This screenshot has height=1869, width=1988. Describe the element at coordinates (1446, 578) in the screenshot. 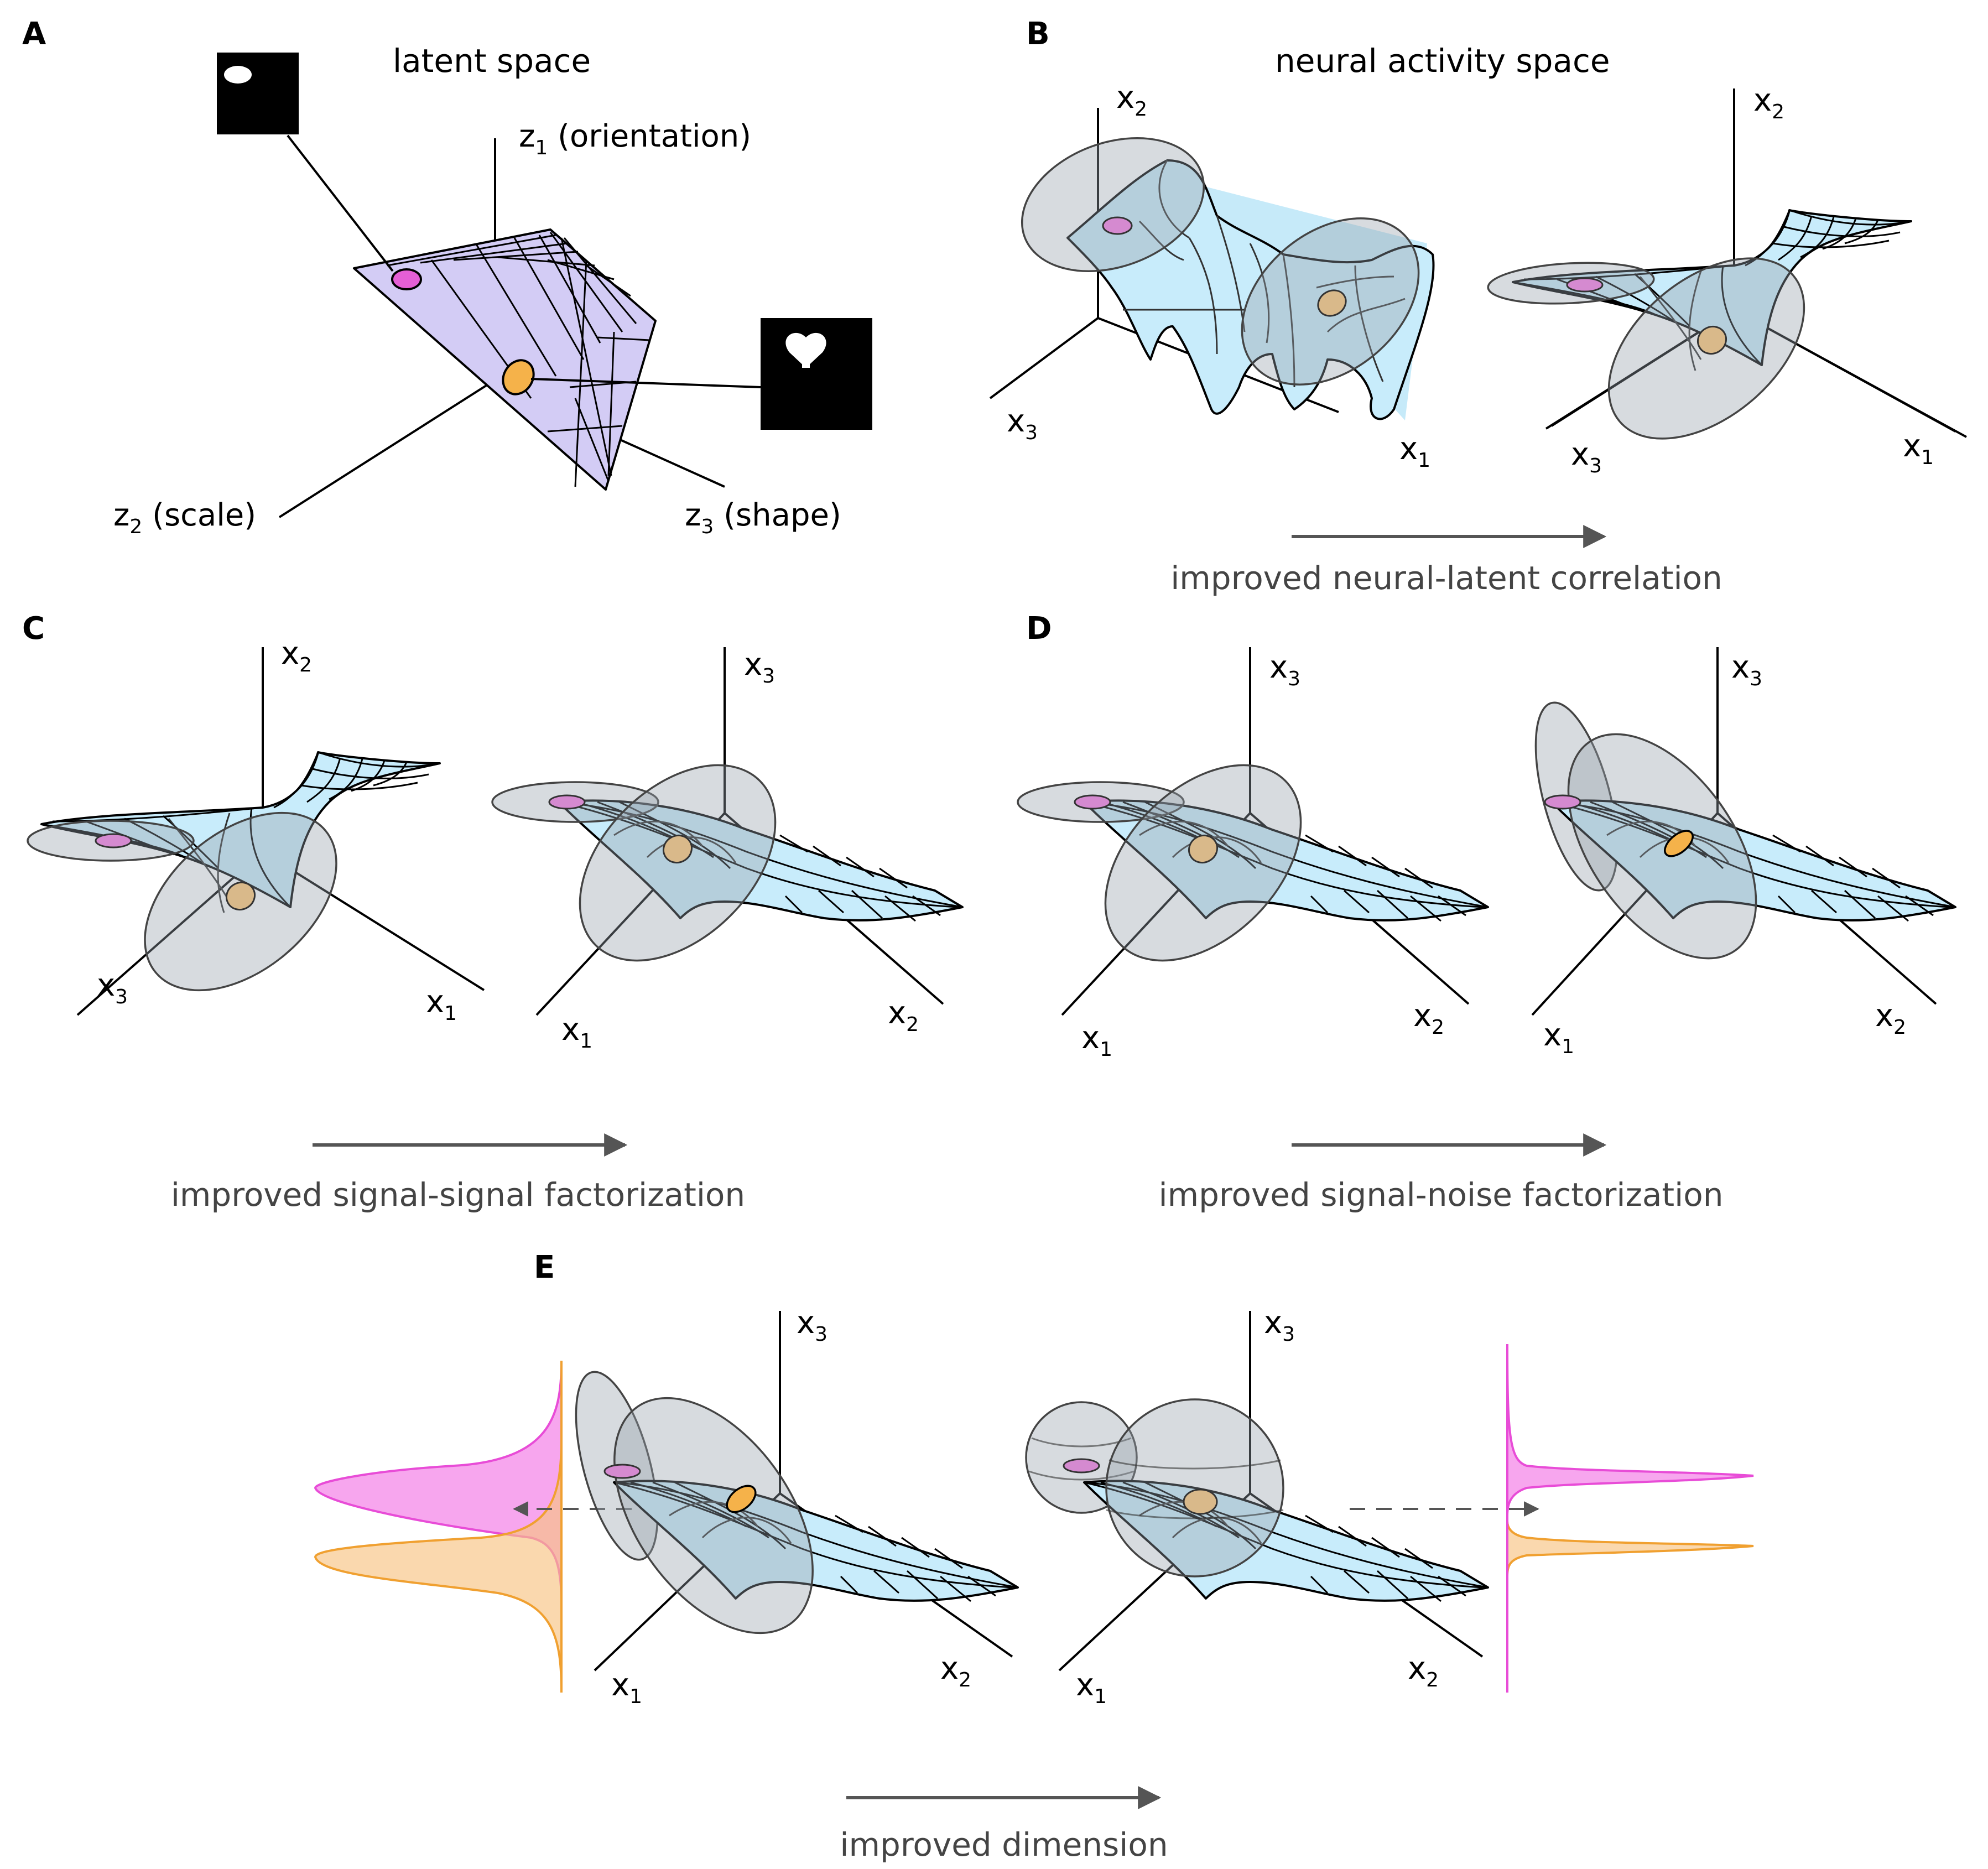

I see `b-caption: improved neural-latent correlation` at that location.